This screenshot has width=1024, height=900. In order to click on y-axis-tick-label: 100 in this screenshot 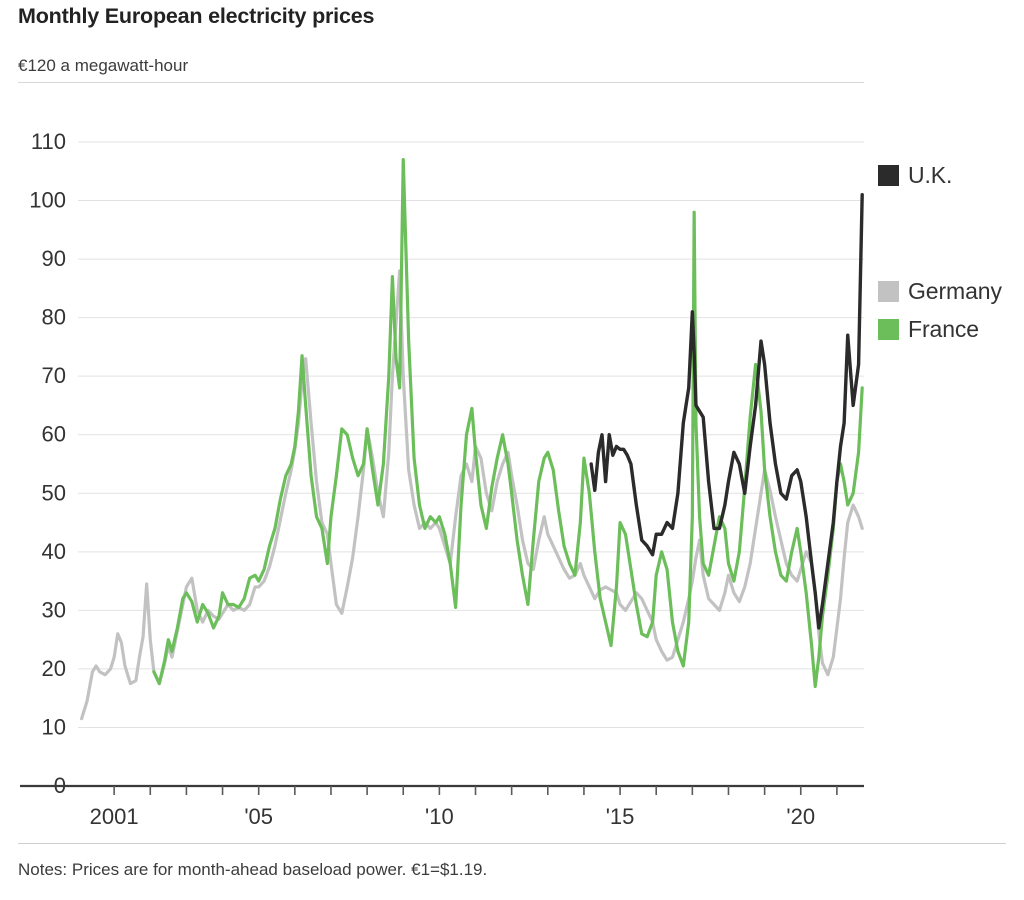, I will do `click(47, 200)`.